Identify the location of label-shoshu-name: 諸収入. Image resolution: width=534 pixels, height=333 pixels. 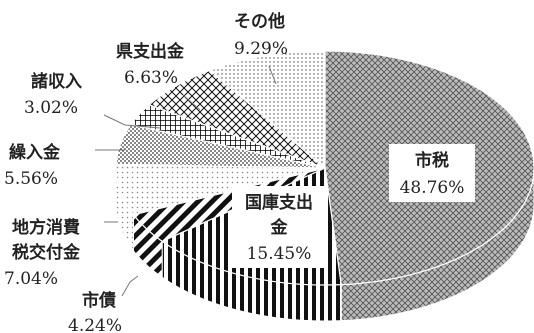
(56, 81).